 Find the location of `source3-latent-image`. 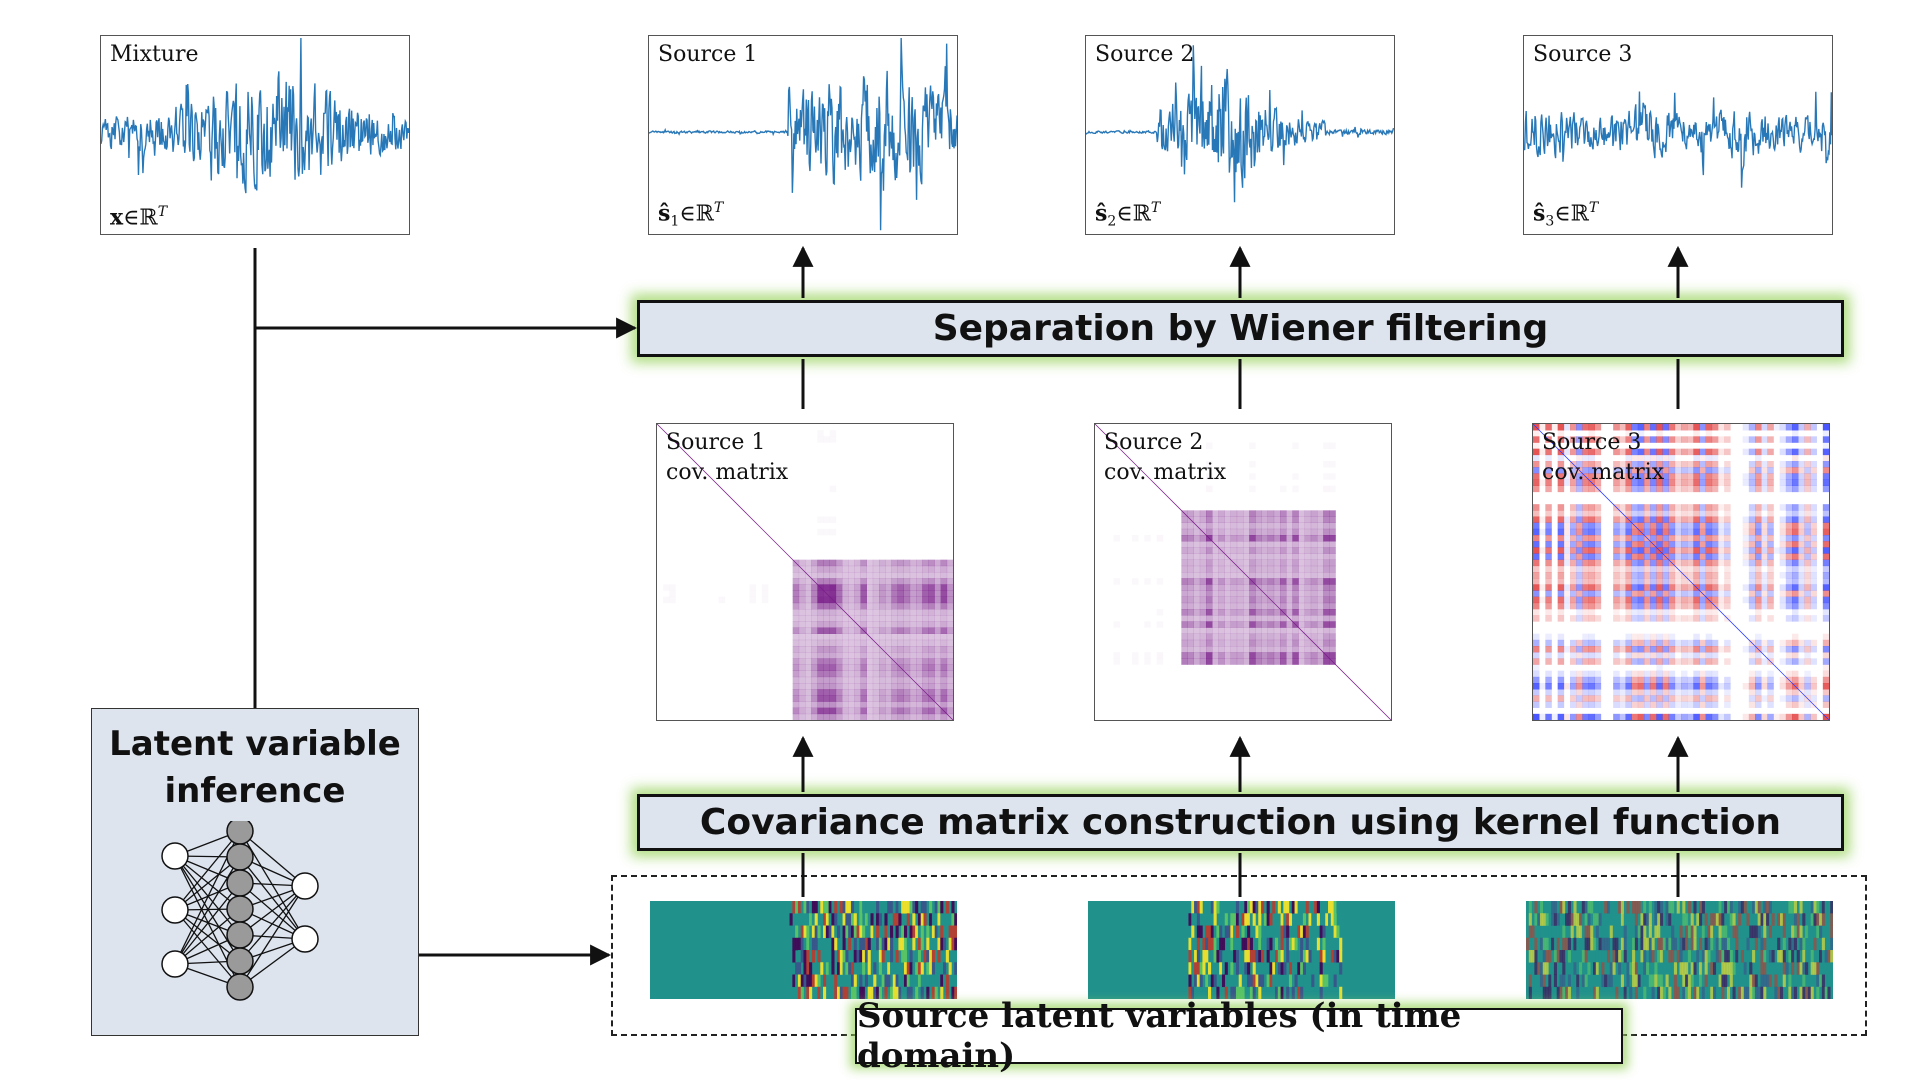

source3-latent-image is located at coordinates (1679, 950).